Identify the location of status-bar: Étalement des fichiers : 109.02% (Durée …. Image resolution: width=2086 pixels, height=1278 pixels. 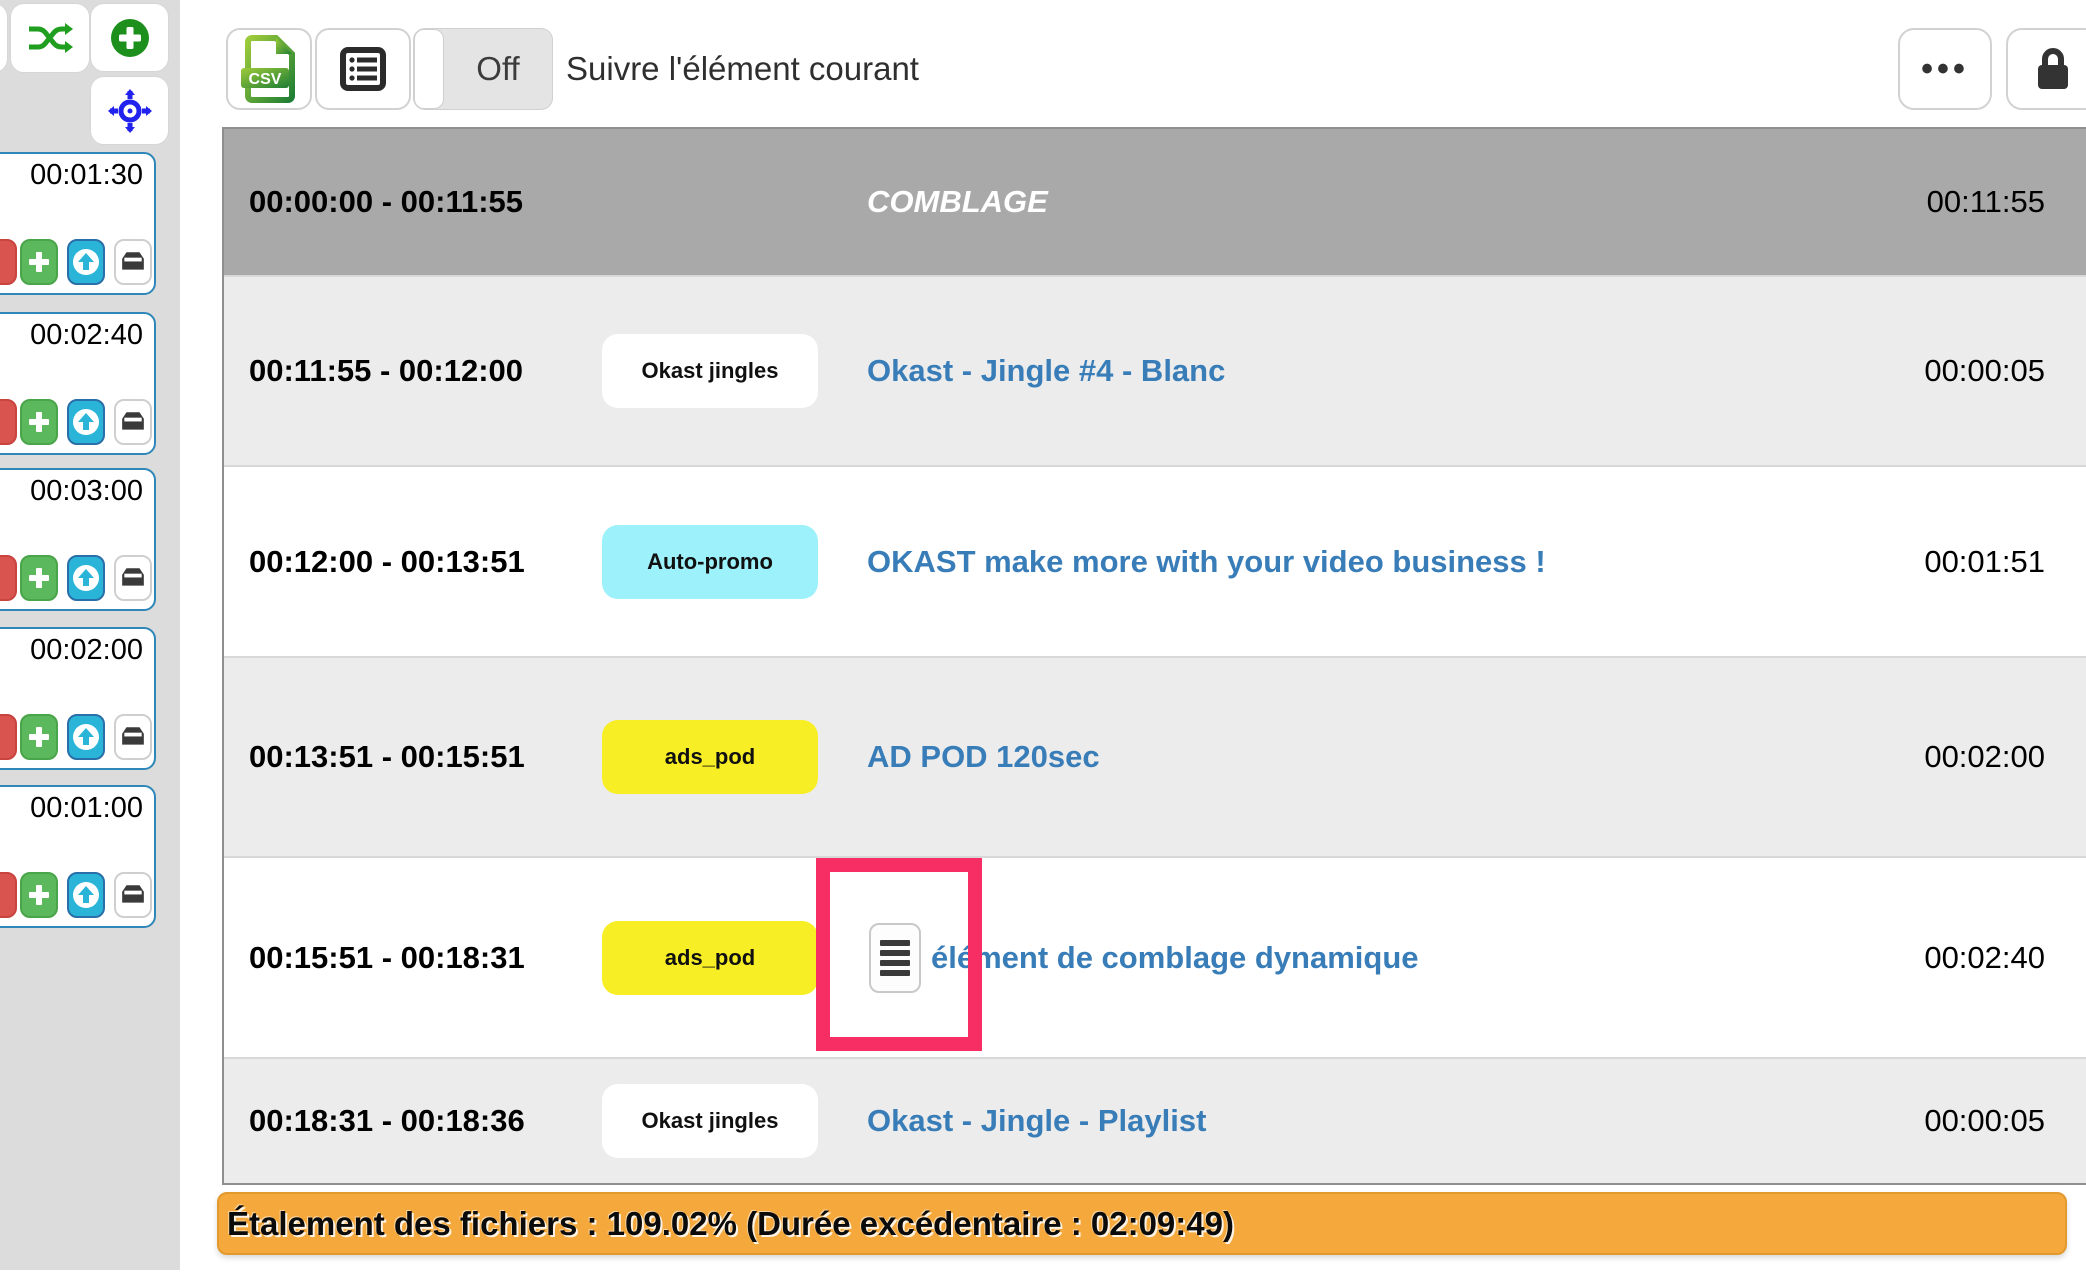
(1142, 1223).